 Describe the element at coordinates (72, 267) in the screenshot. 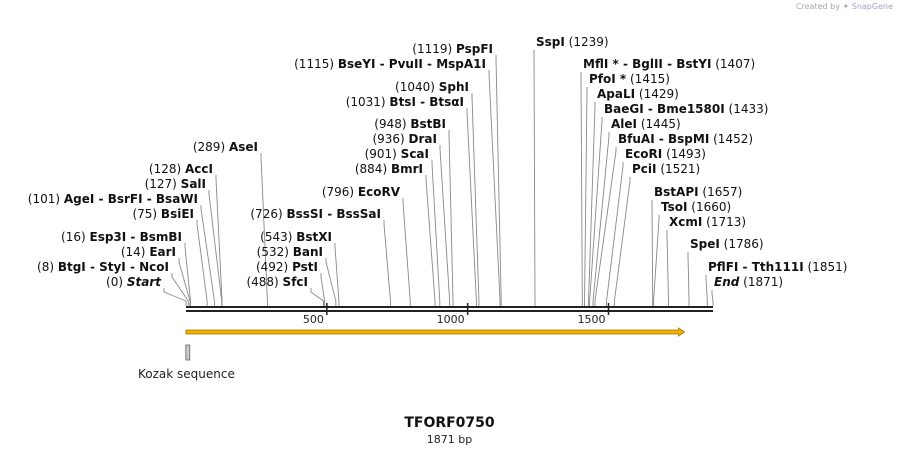

I see `enzyme-name: BtgI` at that location.